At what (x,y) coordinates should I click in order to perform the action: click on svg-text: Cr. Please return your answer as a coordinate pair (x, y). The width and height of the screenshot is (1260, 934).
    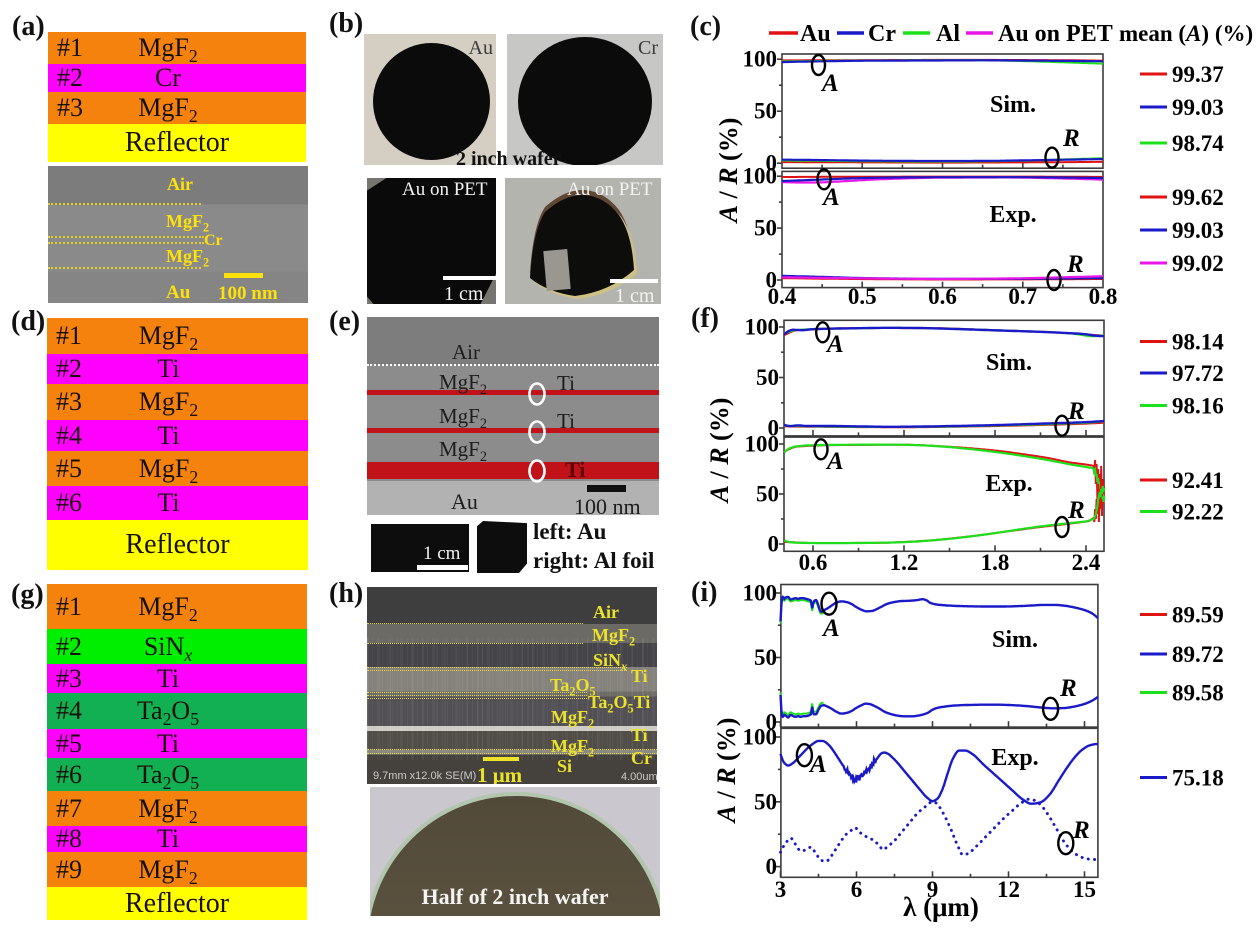
    Looking at the image, I should click on (882, 34).